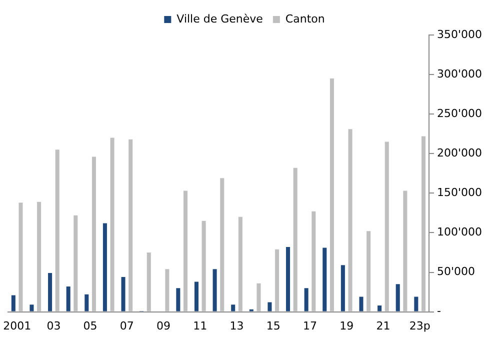 The width and height of the screenshot is (491, 340). Describe the element at coordinates (127, 325) in the screenshot. I see `x-tick-label: 07` at that location.